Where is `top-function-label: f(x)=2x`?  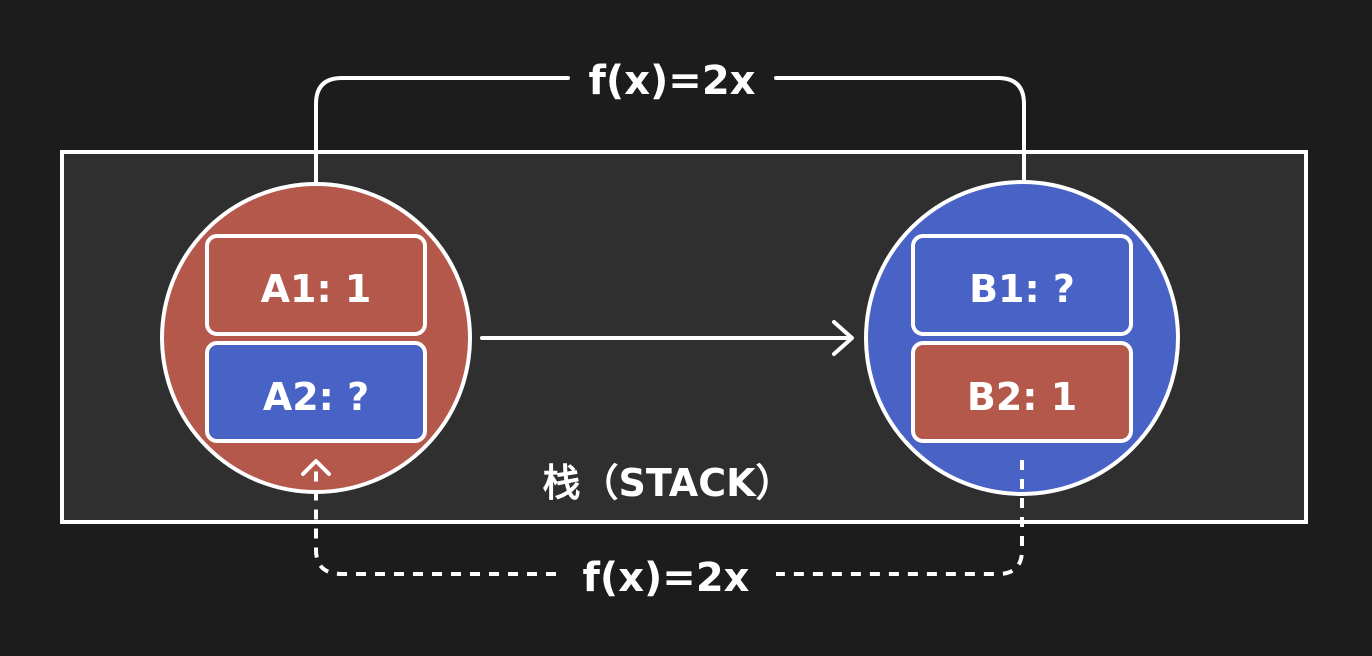
top-function-label: f(x)=2x is located at coordinates (672, 81).